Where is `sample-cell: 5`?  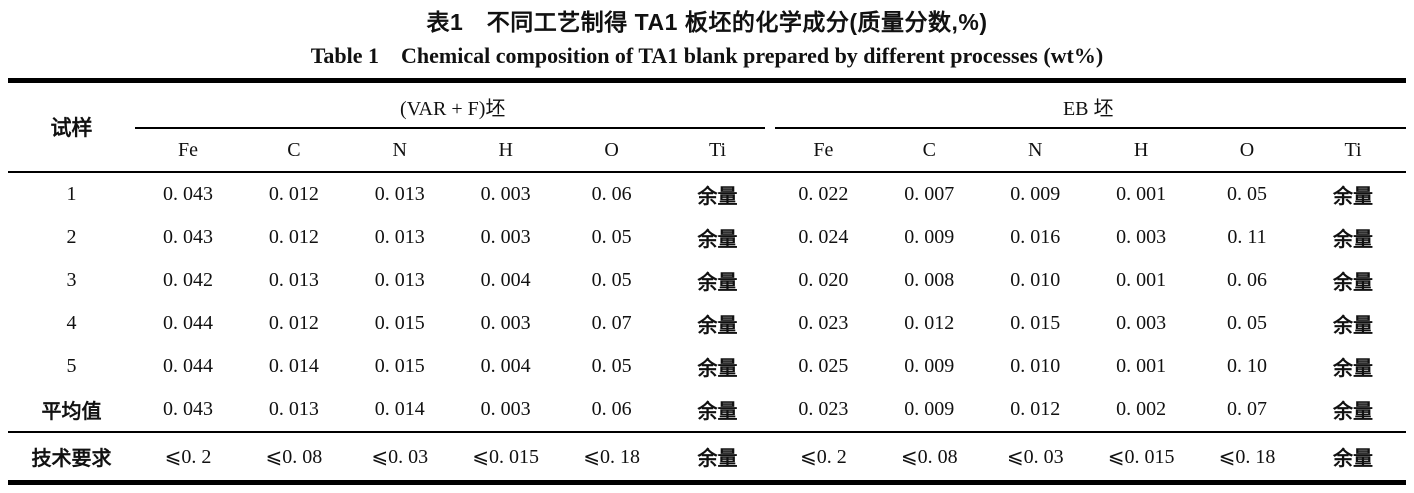 sample-cell: 5 is located at coordinates (71, 366).